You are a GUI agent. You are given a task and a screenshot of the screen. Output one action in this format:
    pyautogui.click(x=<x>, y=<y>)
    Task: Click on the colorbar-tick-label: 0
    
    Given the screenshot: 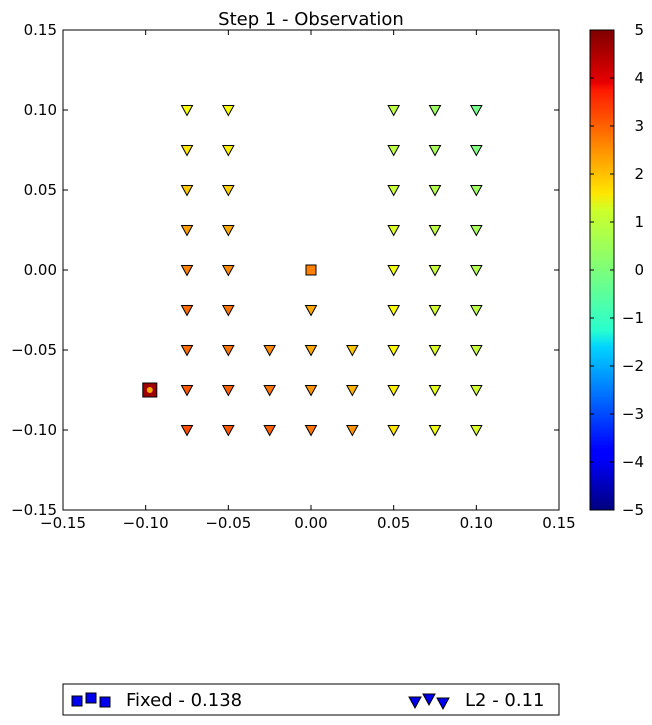 What is the action you would take?
    pyautogui.click(x=639, y=270)
    